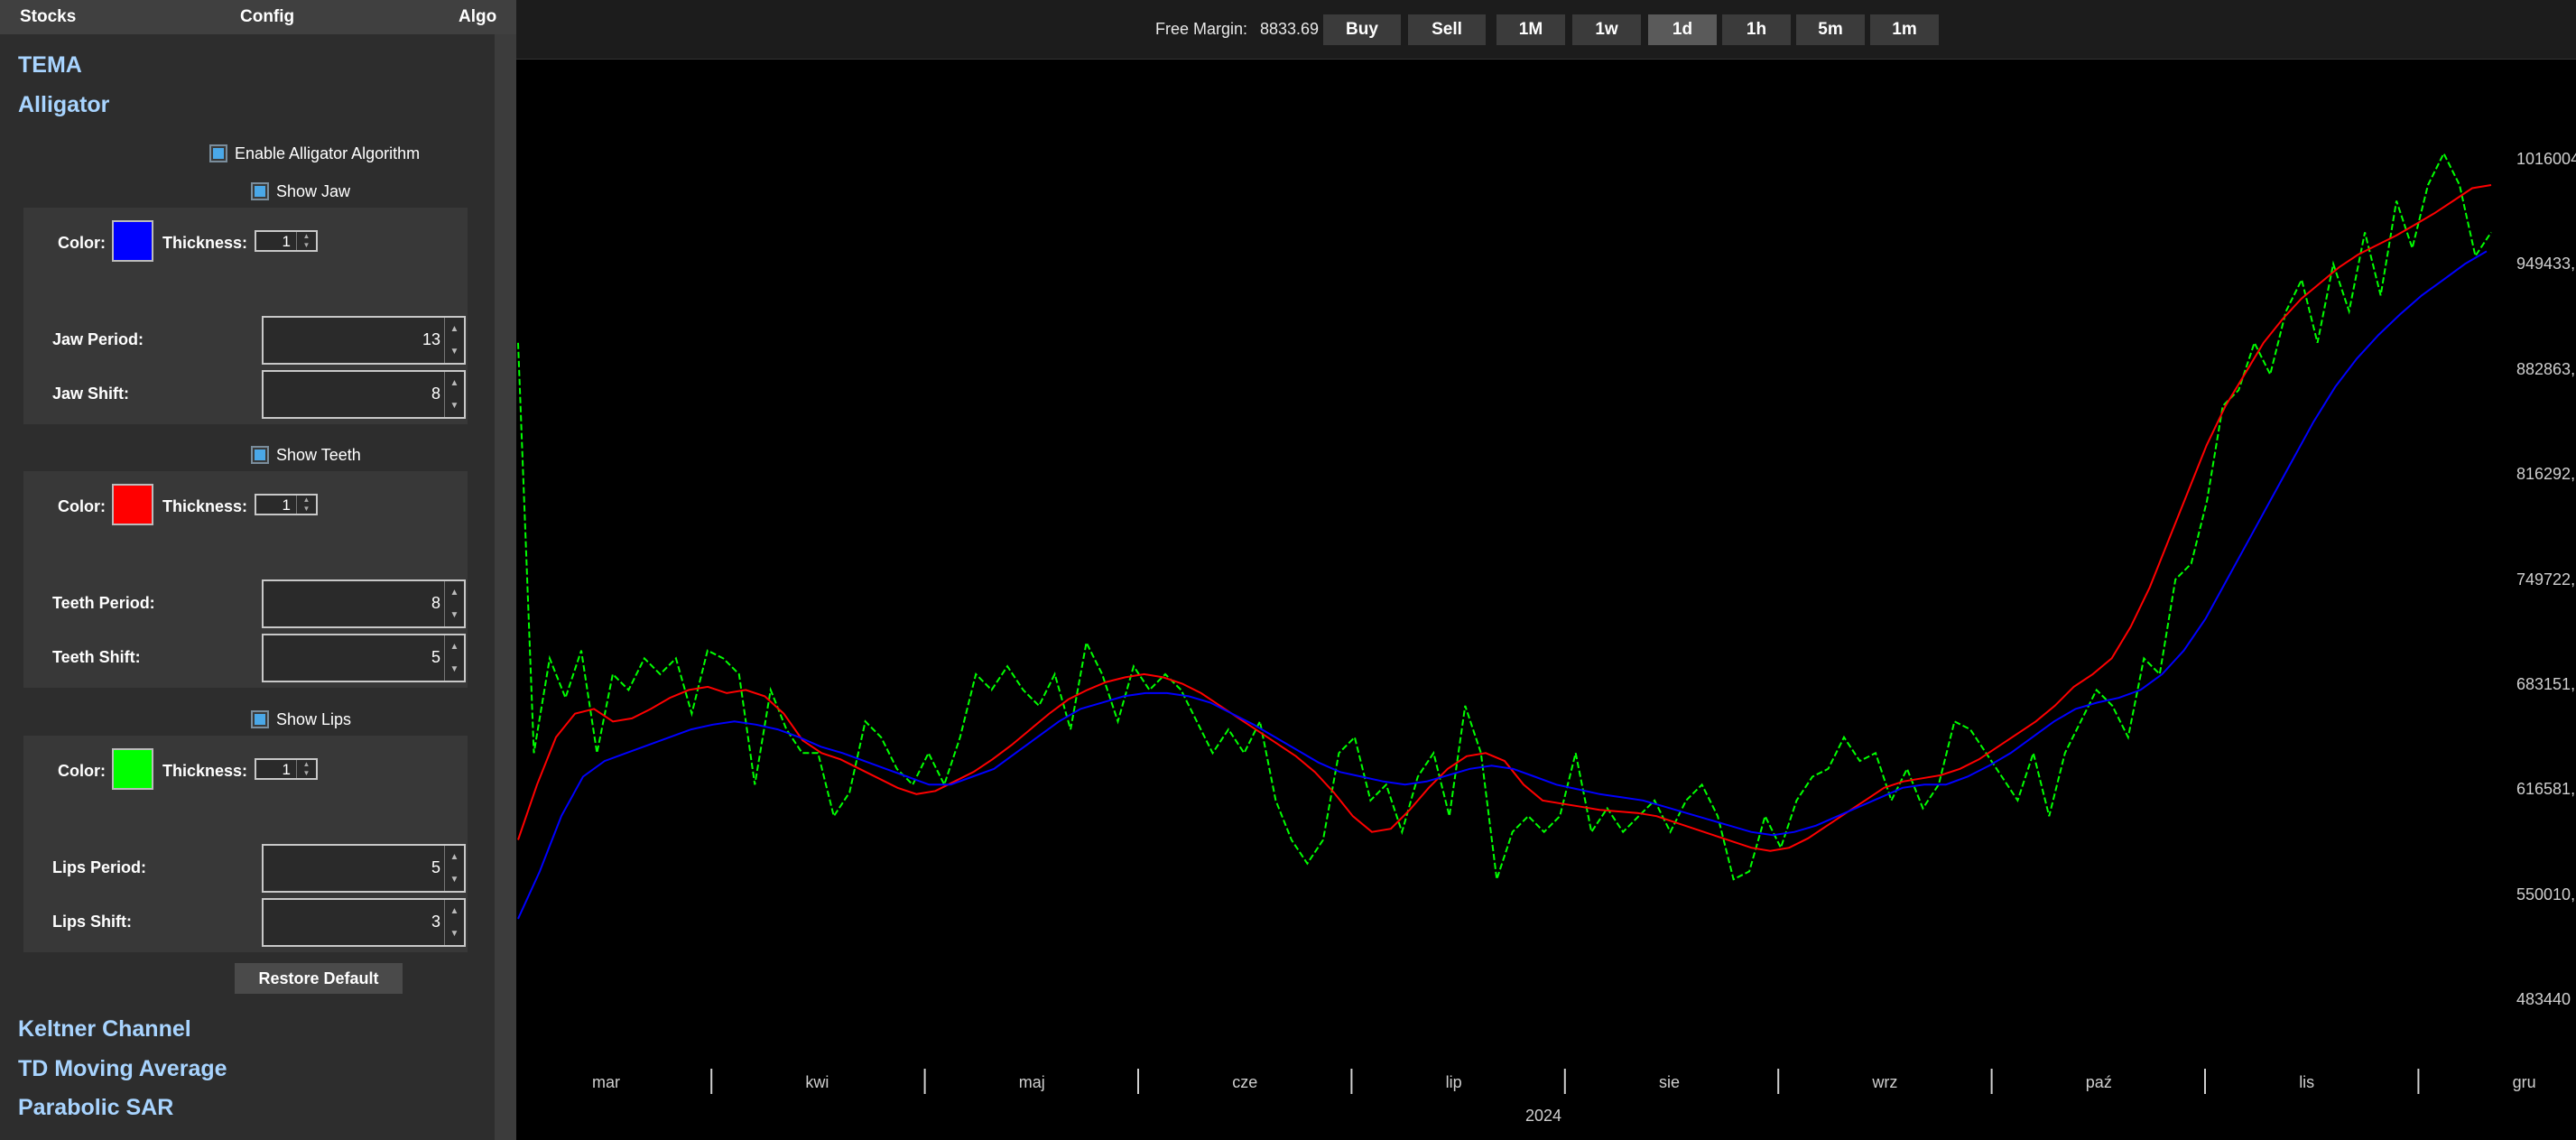  Describe the element at coordinates (364, 603) in the screenshot. I see `teeth-period-spinner: 8 ▲ ▼` at that location.